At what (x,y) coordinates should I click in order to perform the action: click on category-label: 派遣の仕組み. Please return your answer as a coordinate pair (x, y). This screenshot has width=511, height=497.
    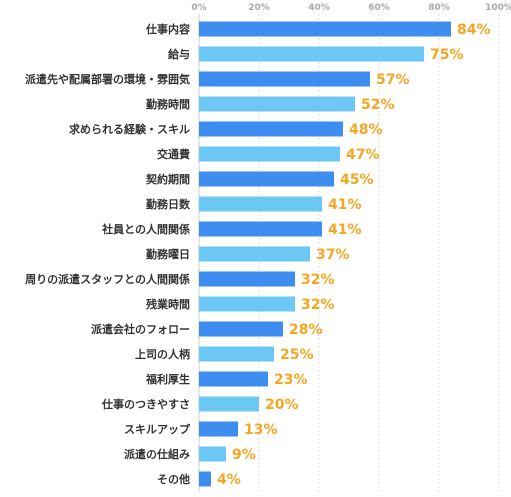
    Looking at the image, I should click on (157, 454).